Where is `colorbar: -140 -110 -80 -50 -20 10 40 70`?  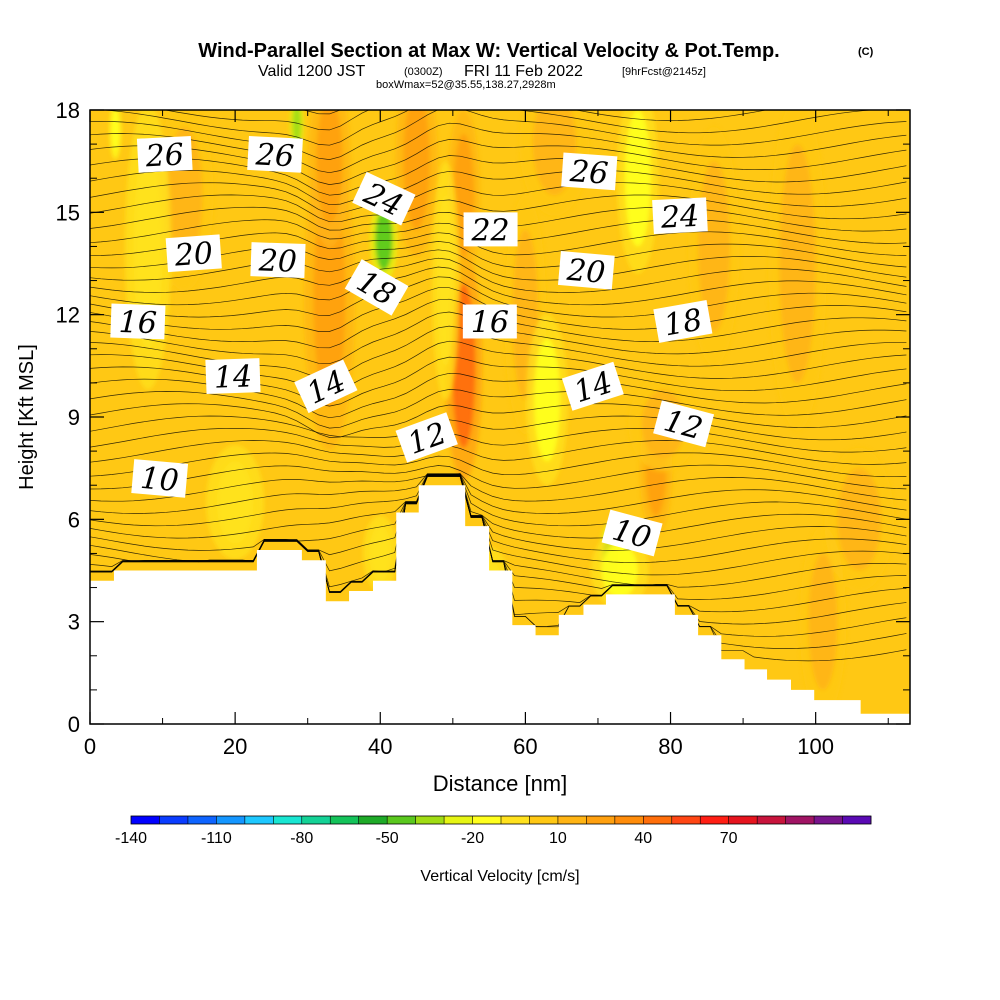
colorbar: -140 -110 -80 -50 -20 10 40 70 is located at coordinates (493, 831).